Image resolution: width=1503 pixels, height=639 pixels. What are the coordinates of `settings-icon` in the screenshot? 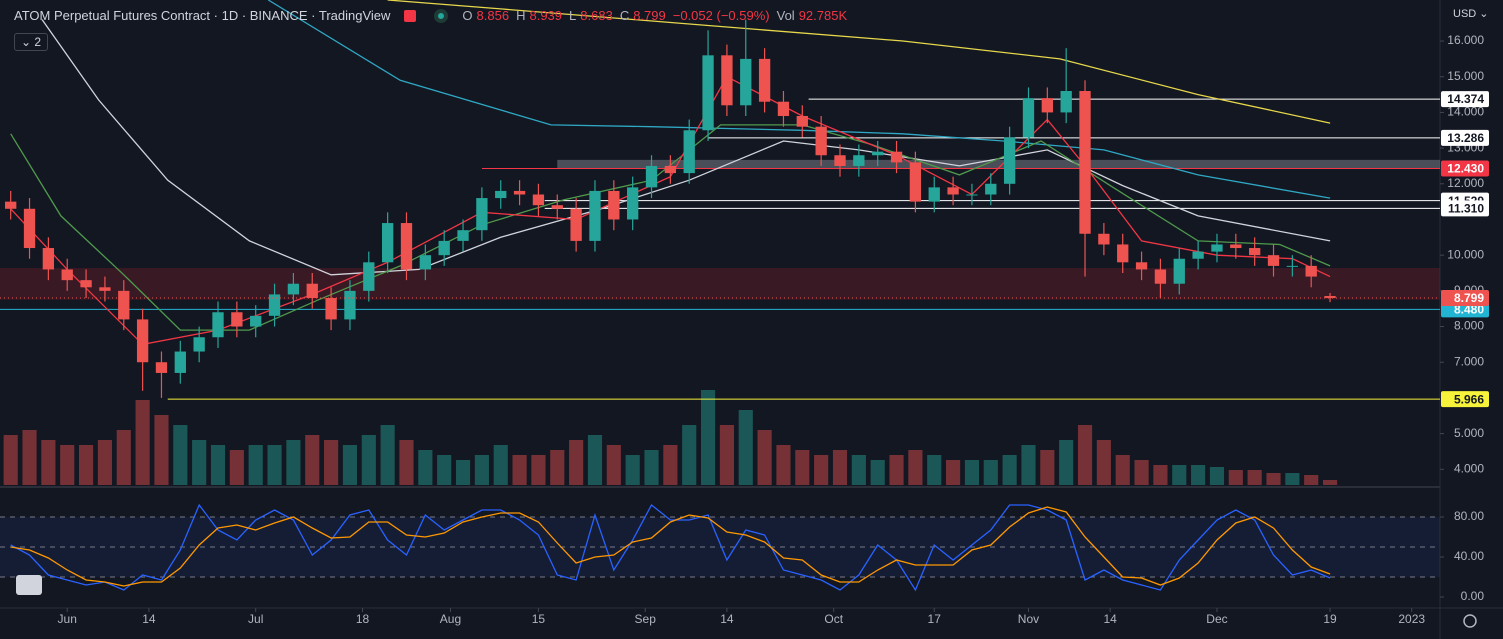 It's located at (1470, 621).